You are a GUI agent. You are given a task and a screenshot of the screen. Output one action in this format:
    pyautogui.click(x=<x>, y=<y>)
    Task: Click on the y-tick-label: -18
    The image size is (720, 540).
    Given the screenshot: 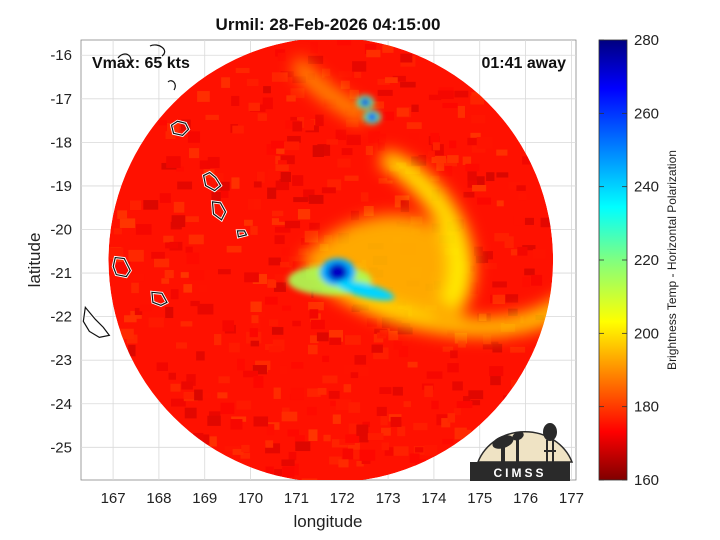 What is the action you would take?
    pyautogui.click(x=61, y=142)
    